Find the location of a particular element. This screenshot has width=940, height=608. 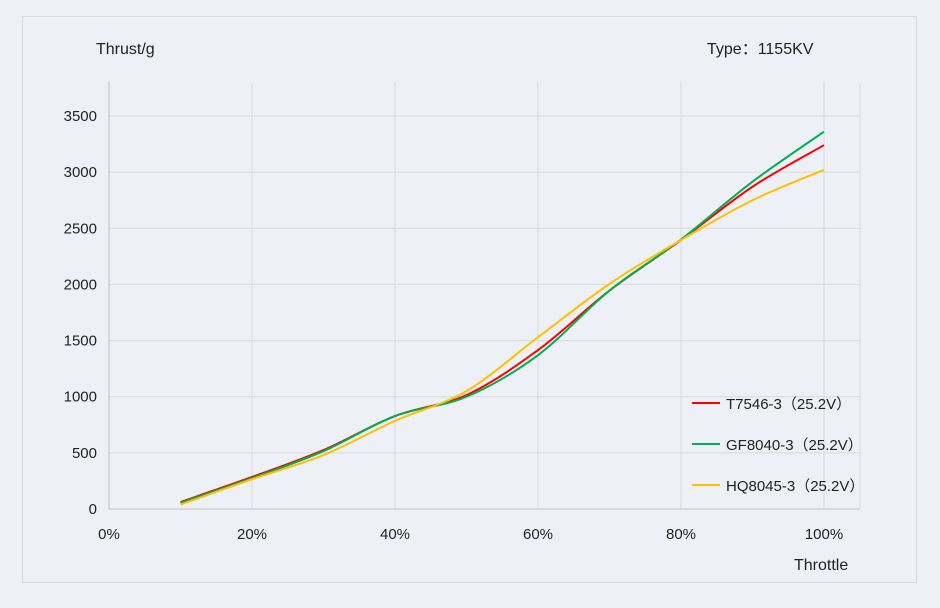

x-tick-label: 40% is located at coordinates (395, 534).